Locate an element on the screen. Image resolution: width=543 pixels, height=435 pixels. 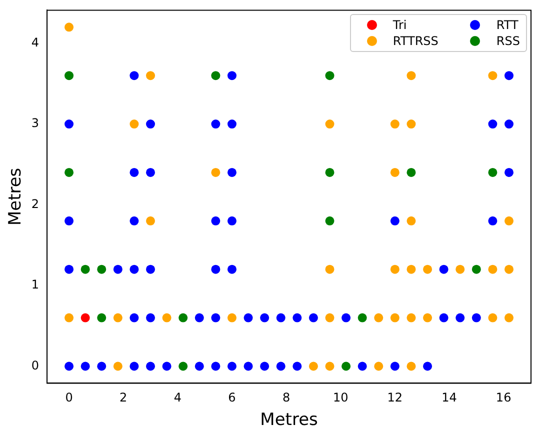
x-tick-label: 0 is located at coordinates (69, 397).